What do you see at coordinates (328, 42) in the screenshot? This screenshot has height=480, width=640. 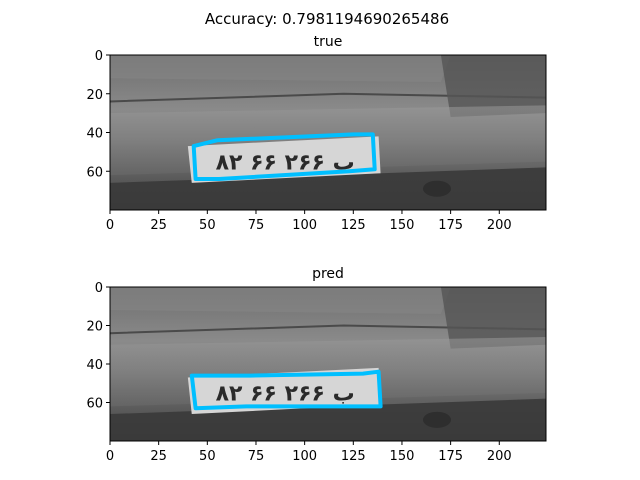 I see `panel-title: true` at bounding box center [328, 42].